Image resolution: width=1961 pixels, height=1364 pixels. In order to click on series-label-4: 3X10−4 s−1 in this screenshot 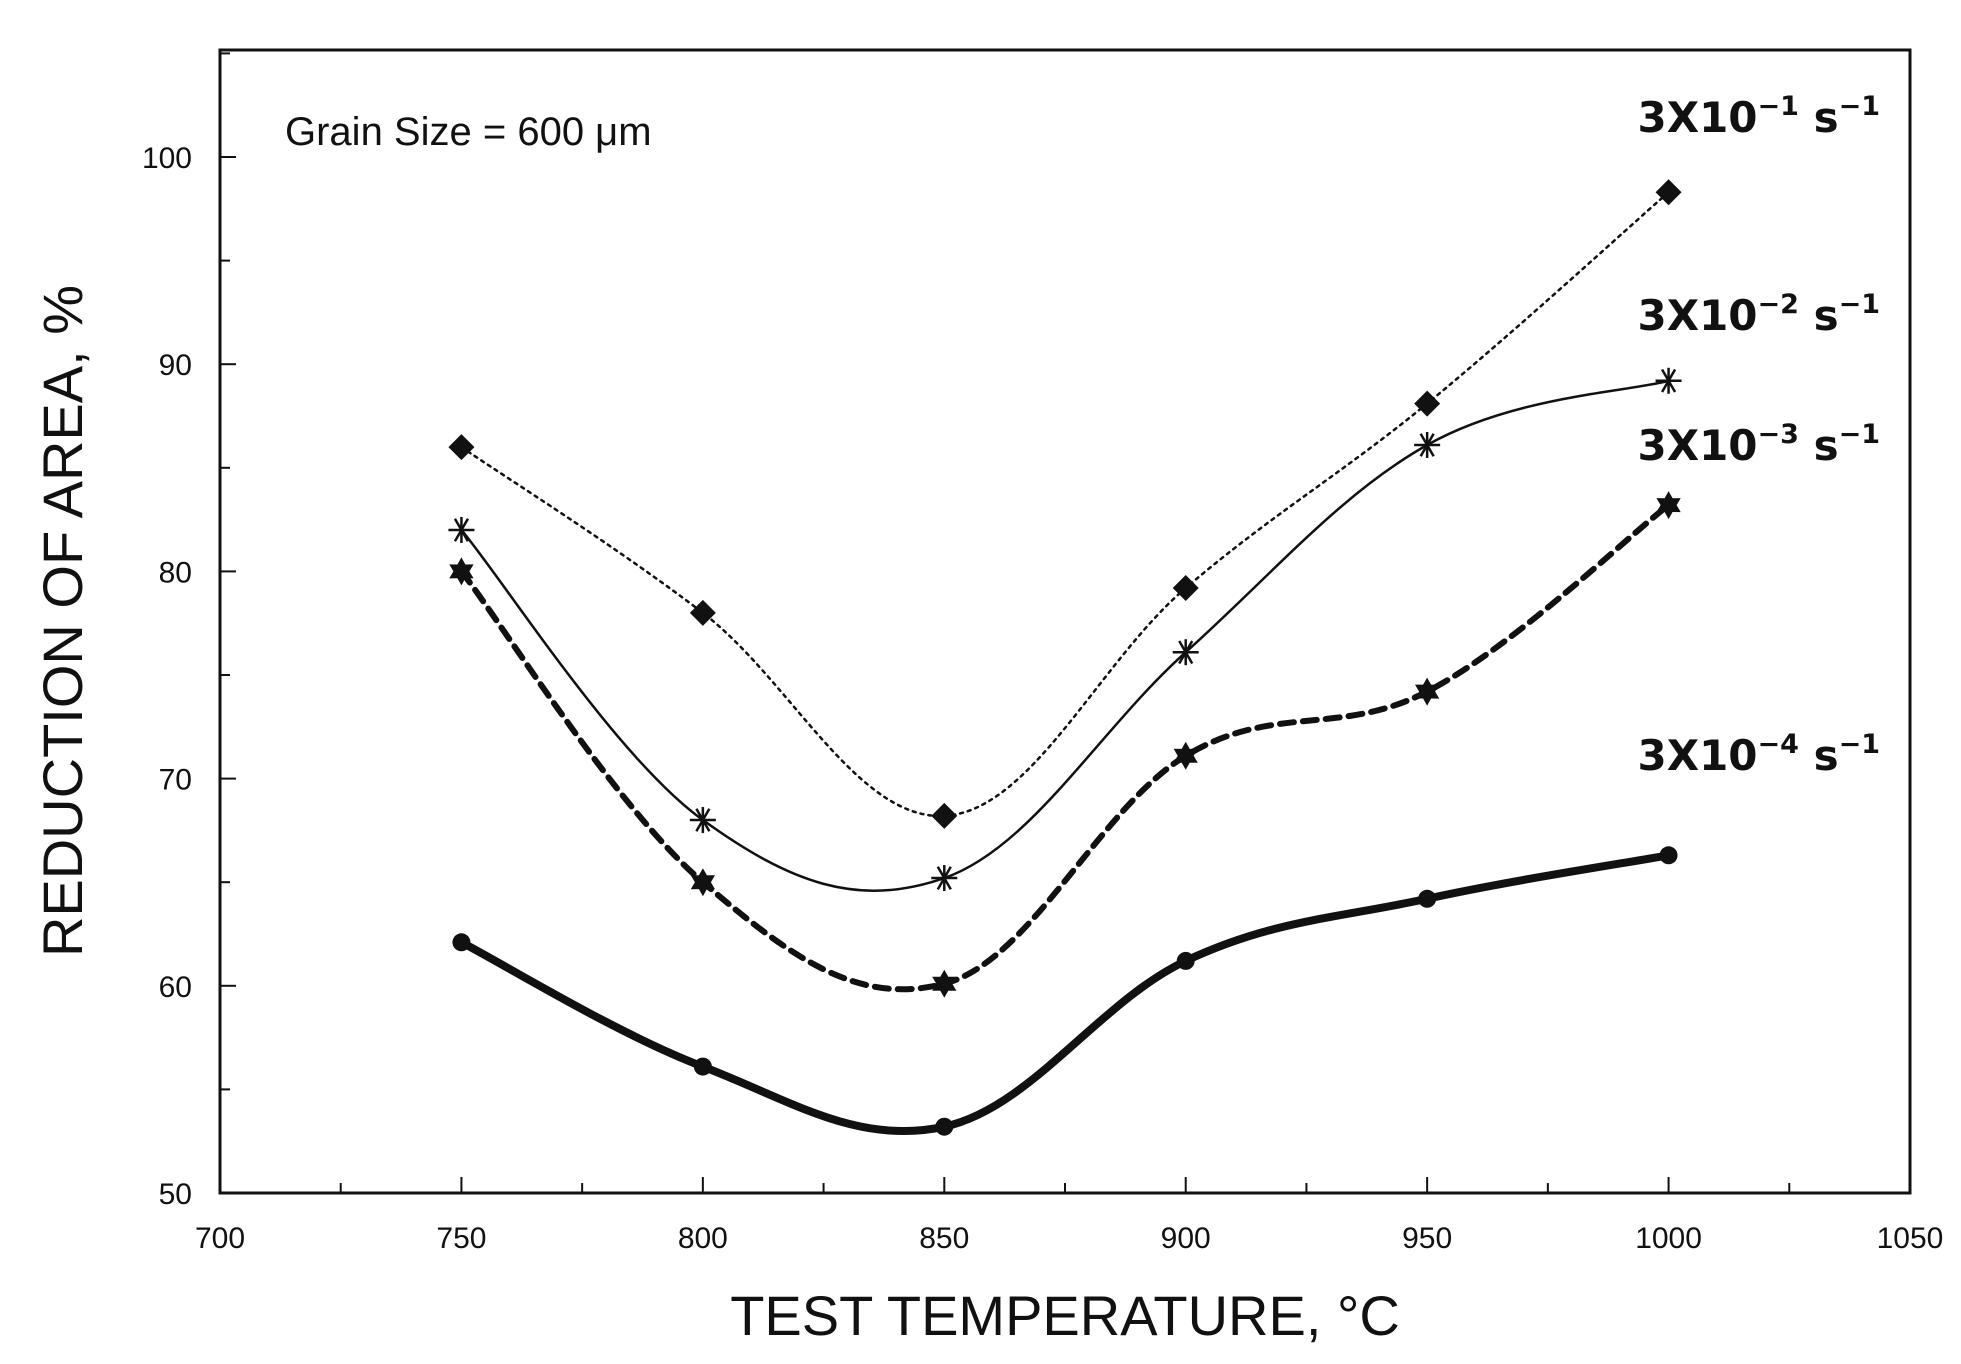, I will do `click(1758, 754)`.